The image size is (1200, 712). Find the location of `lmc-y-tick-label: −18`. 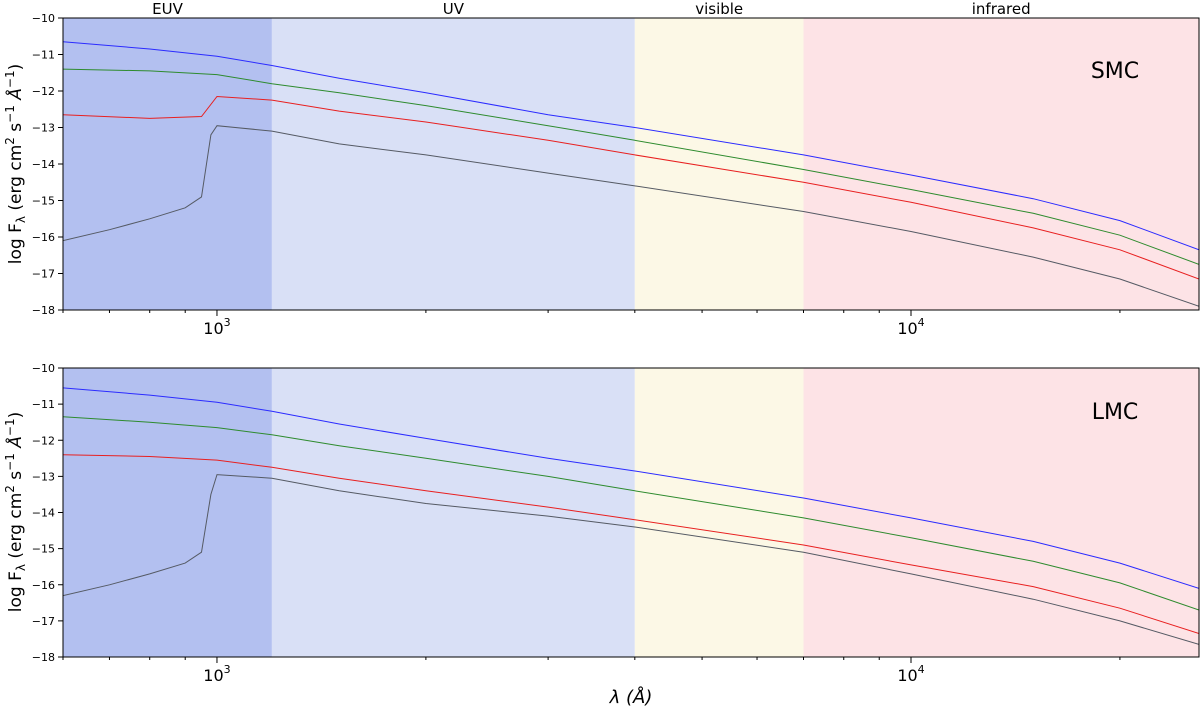

lmc-y-tick-label: −18 is located at coordinates (43, 657).